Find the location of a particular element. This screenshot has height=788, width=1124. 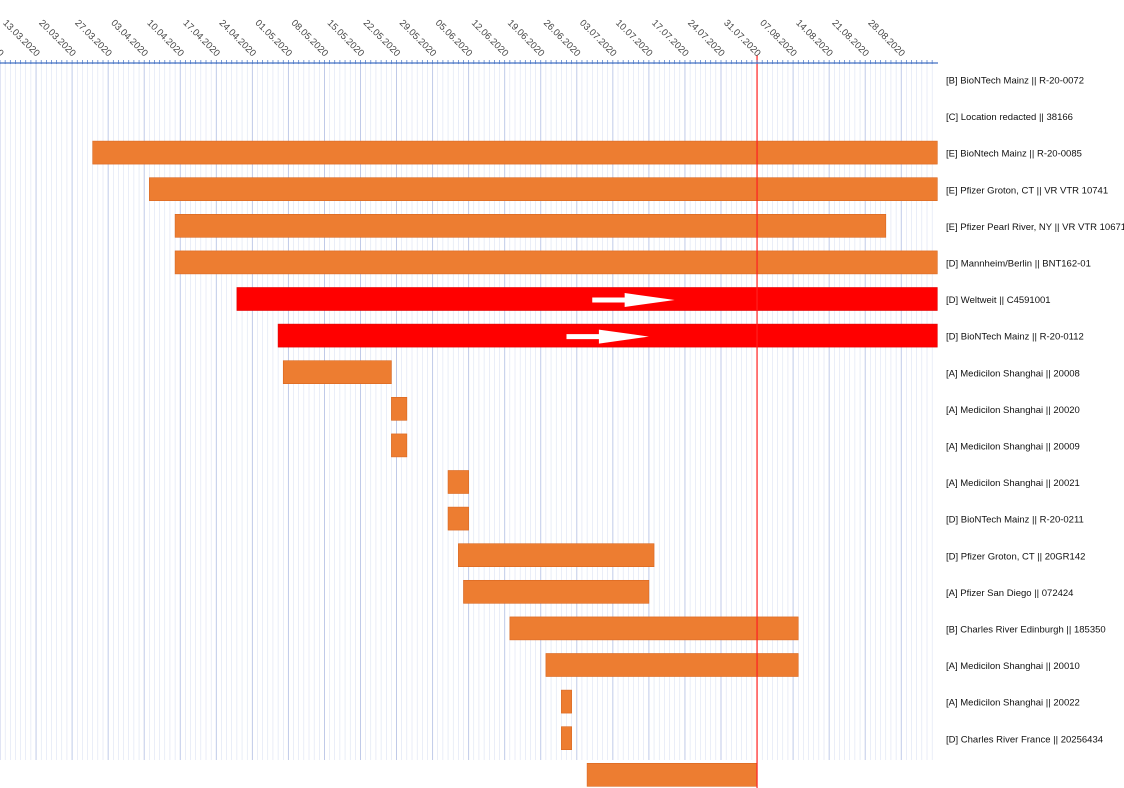

row-label: [C] Location redacted || 38166 is located at coordinates (1009, 117).